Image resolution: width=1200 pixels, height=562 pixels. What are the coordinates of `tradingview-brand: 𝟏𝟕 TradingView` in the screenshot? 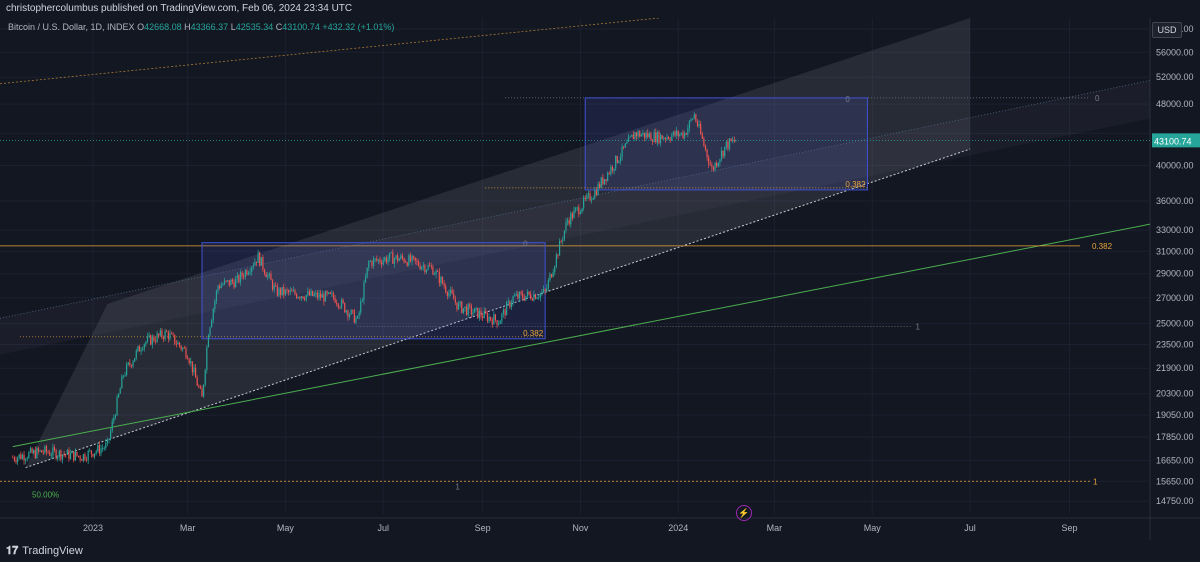 It's located at (44, 551).